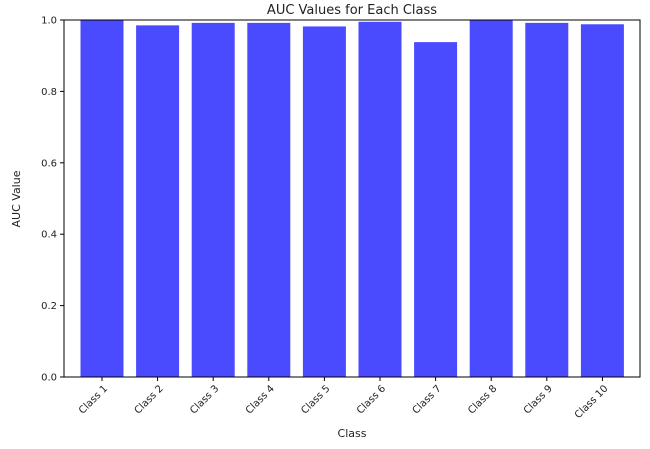 This screenshot has width=650, height=449. What do you see at coordinates (592, 402) in the screenshot?
I see `x-tick-label: Class 10` at bounding box center [592, 402].